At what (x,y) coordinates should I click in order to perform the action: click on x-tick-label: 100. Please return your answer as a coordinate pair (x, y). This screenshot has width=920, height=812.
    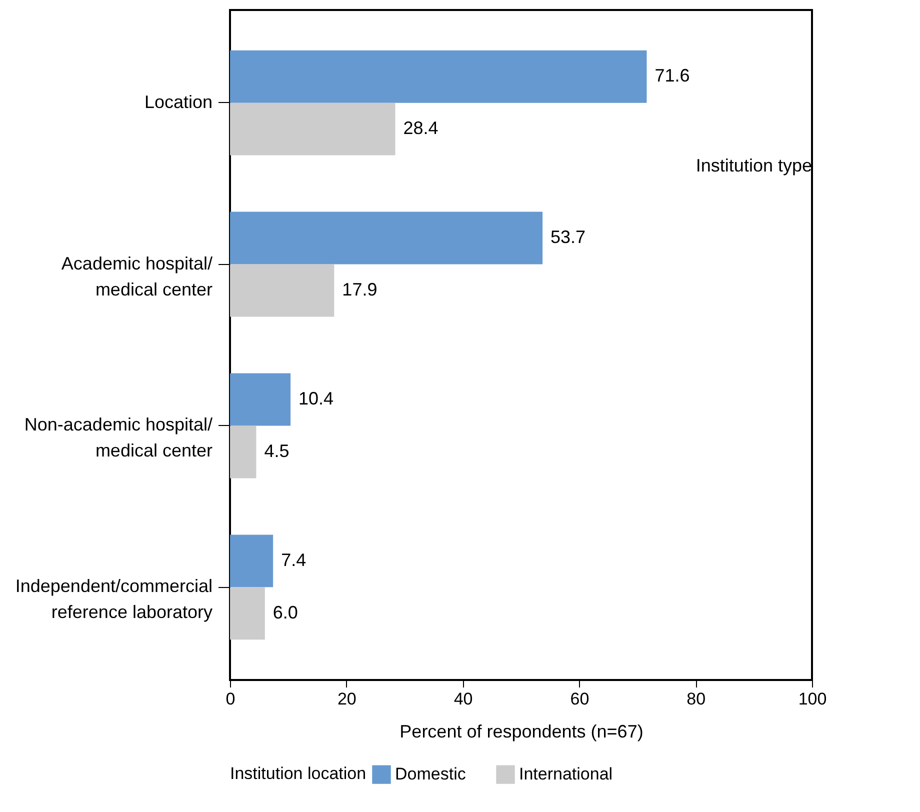
    Looking at the image, I should click on (812, 699).